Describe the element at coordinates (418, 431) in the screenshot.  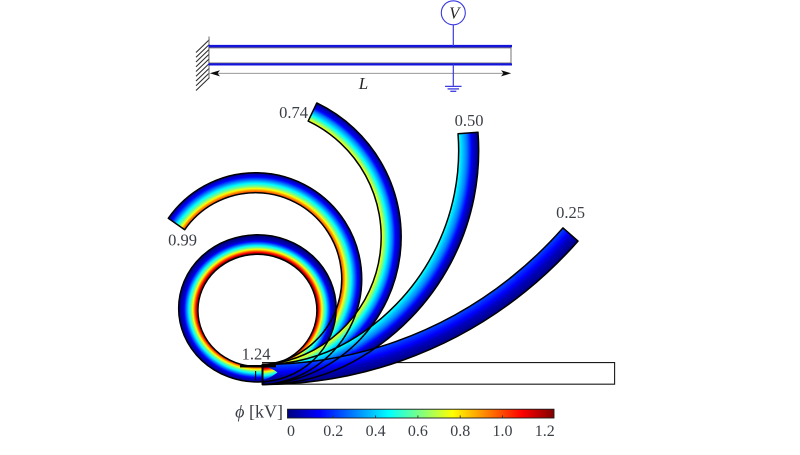
I see `svg-text: 0.6` at that location.